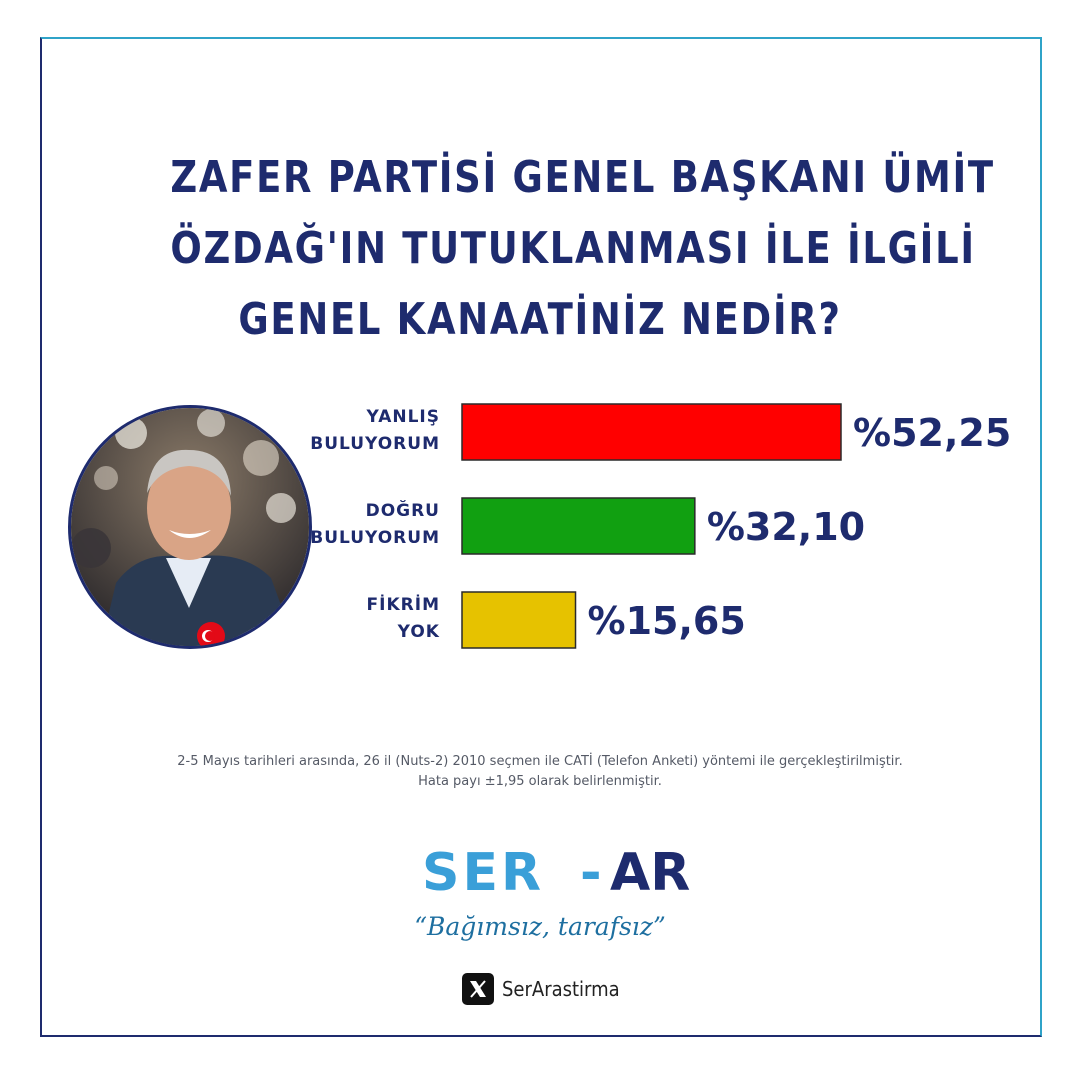  I want to click on tagline: “Bağımsız, tarafsız”, so click(540, 926).